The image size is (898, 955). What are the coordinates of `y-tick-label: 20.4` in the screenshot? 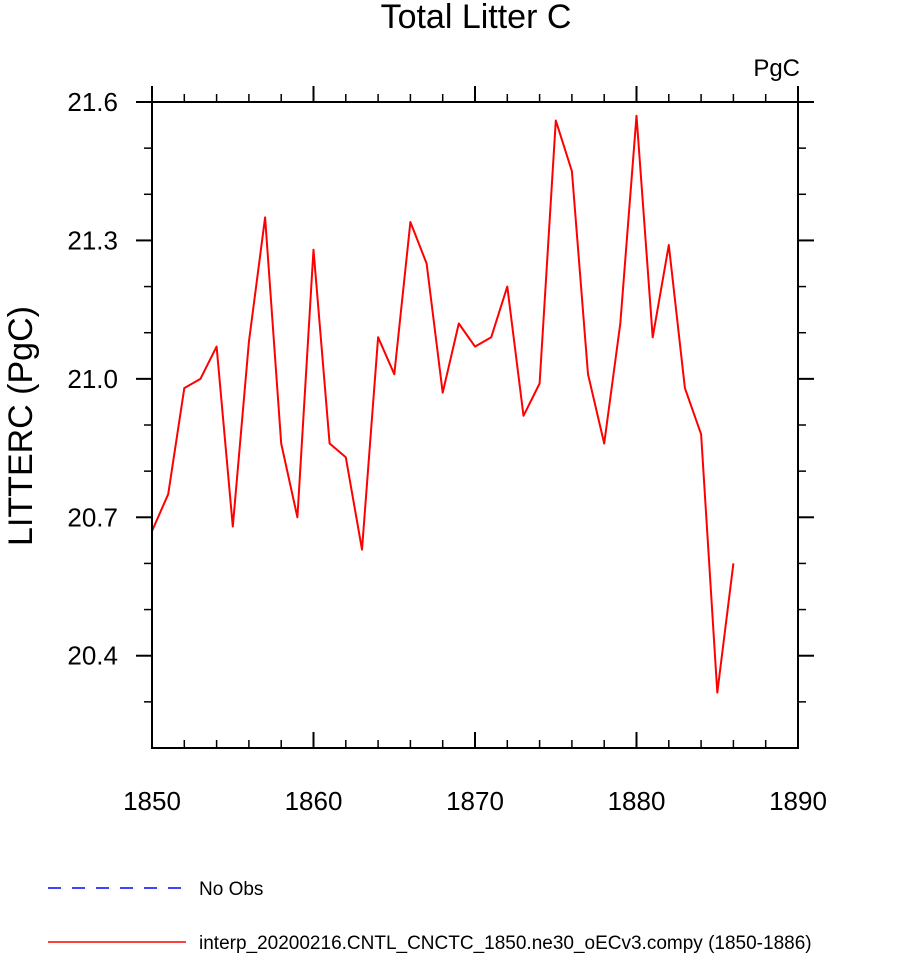 It's located at (92, 656).